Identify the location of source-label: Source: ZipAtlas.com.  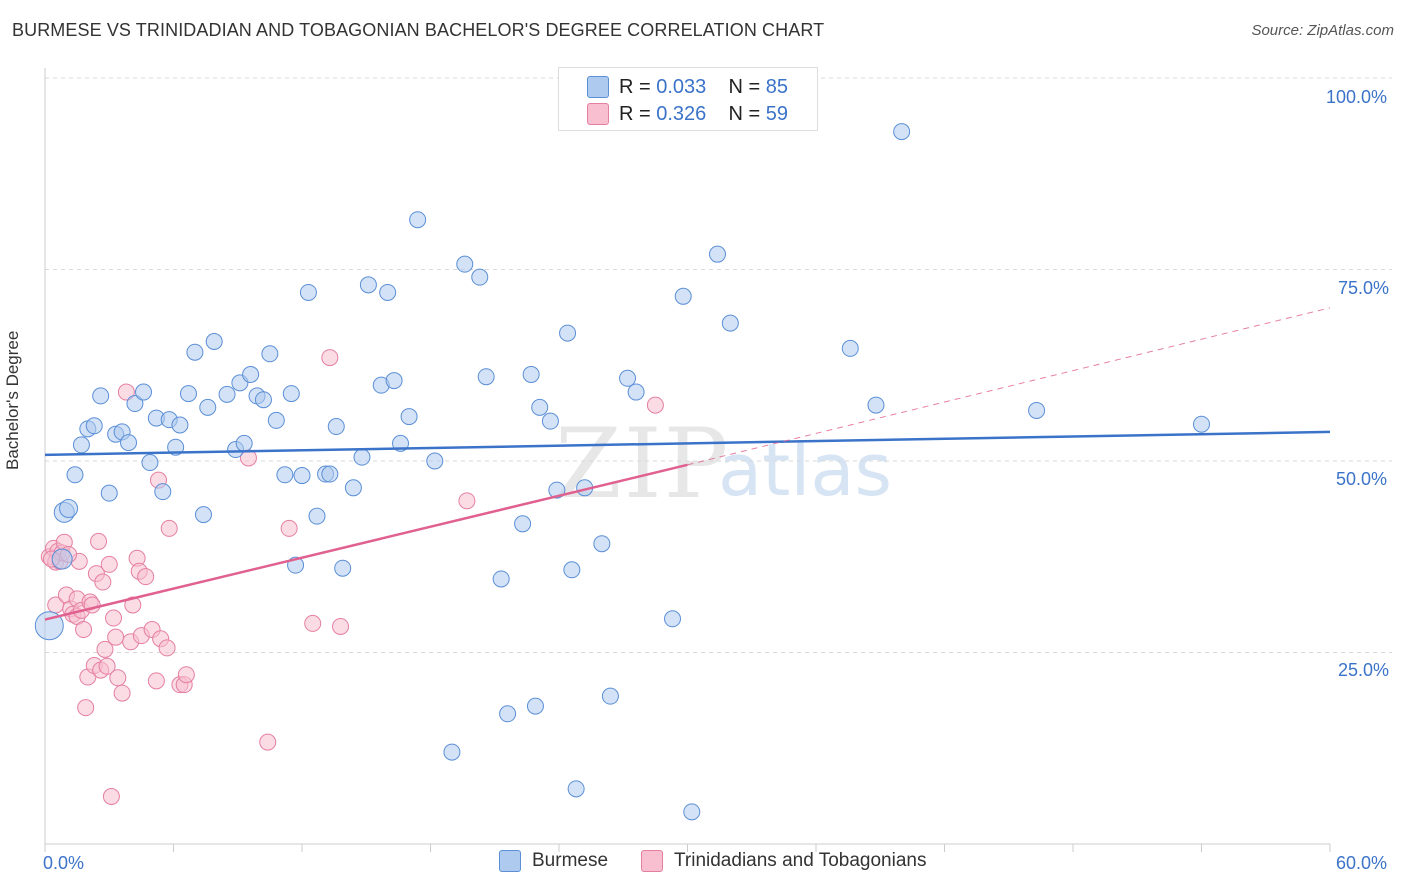
(1322, 30).